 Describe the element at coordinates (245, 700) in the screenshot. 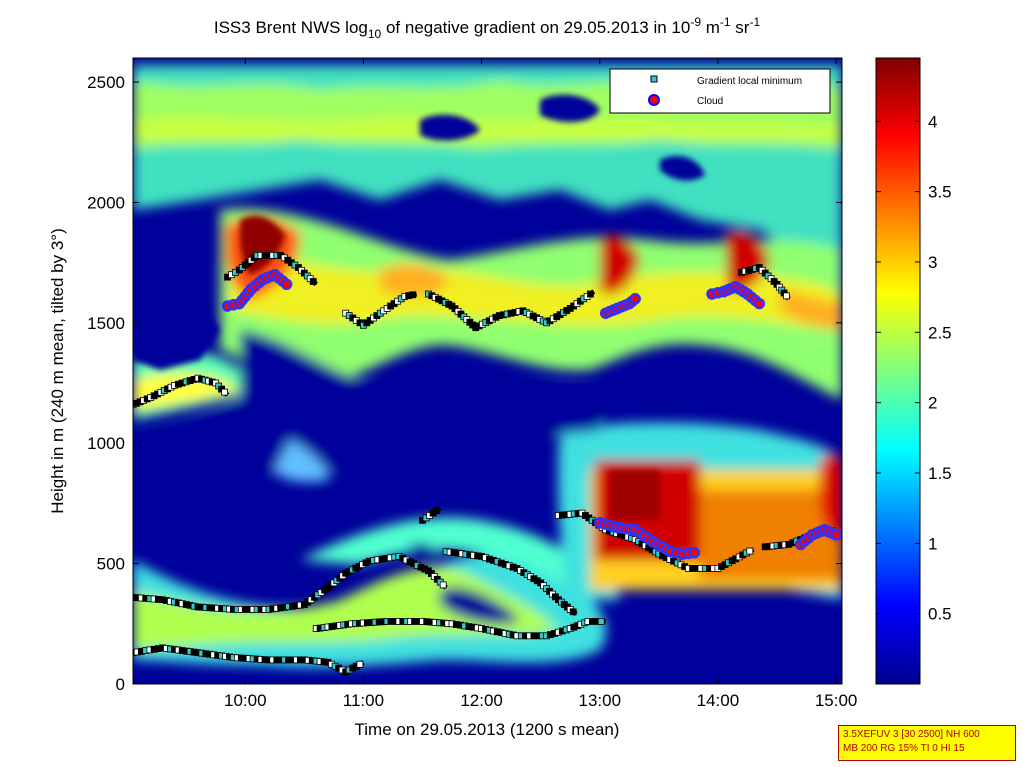

I see `x-tick-label-0: 10:00` at that location.